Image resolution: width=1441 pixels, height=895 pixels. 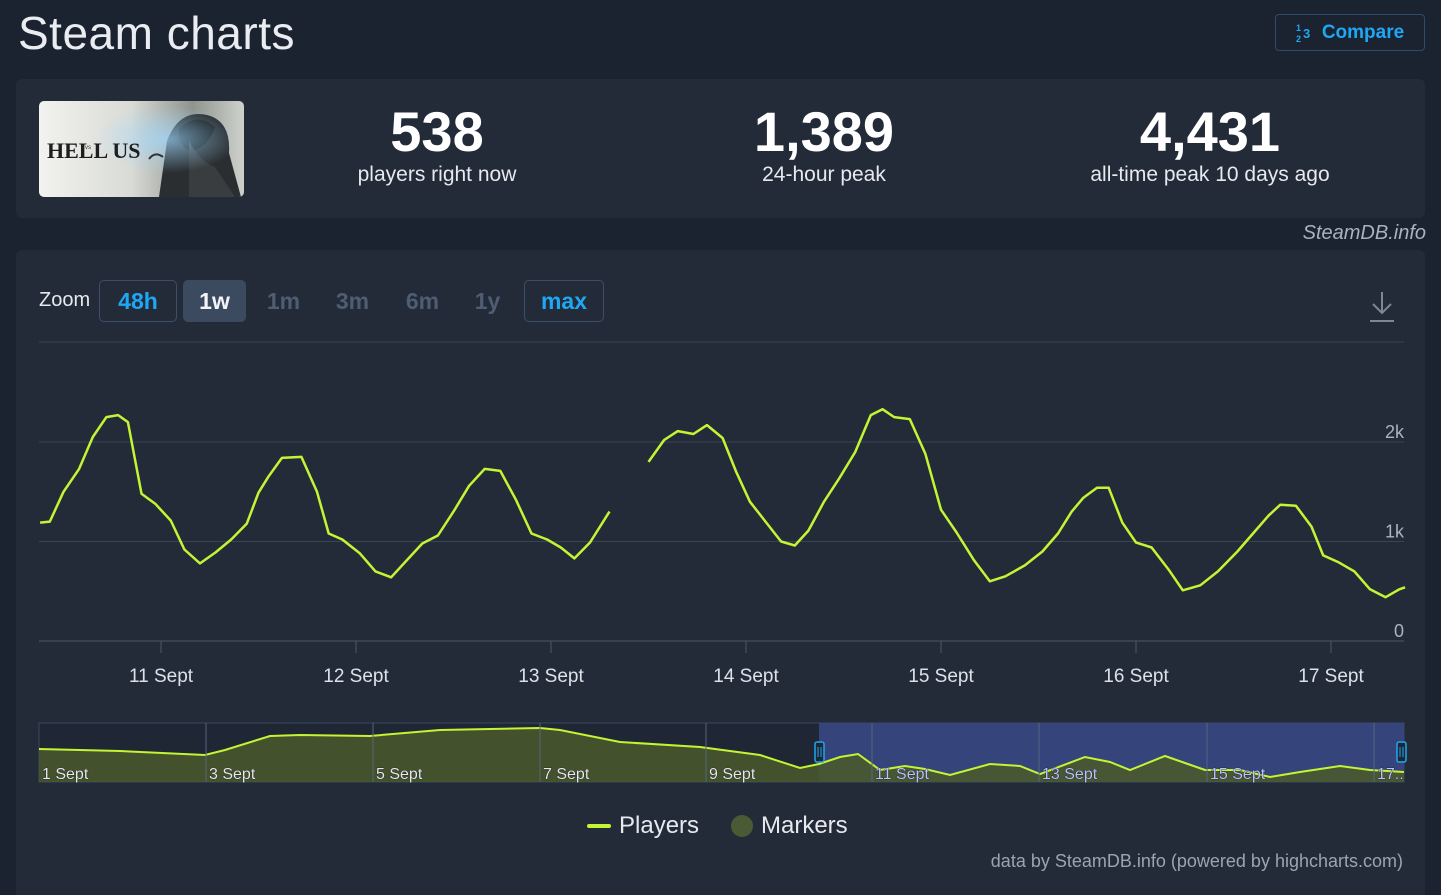 What do you see at coordinates (1363, 32) in the screenshot?
I see `compare-label: Compare` at bounding box center [1363, 32].